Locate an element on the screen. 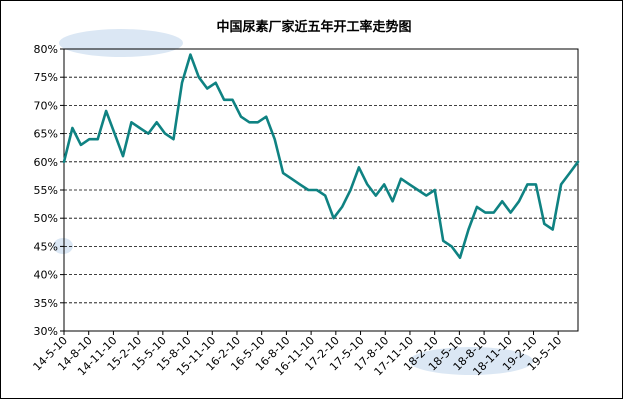 This screenshot has width=625, height=401. y-tick-label: 60% is located at coordinates (46, 162).